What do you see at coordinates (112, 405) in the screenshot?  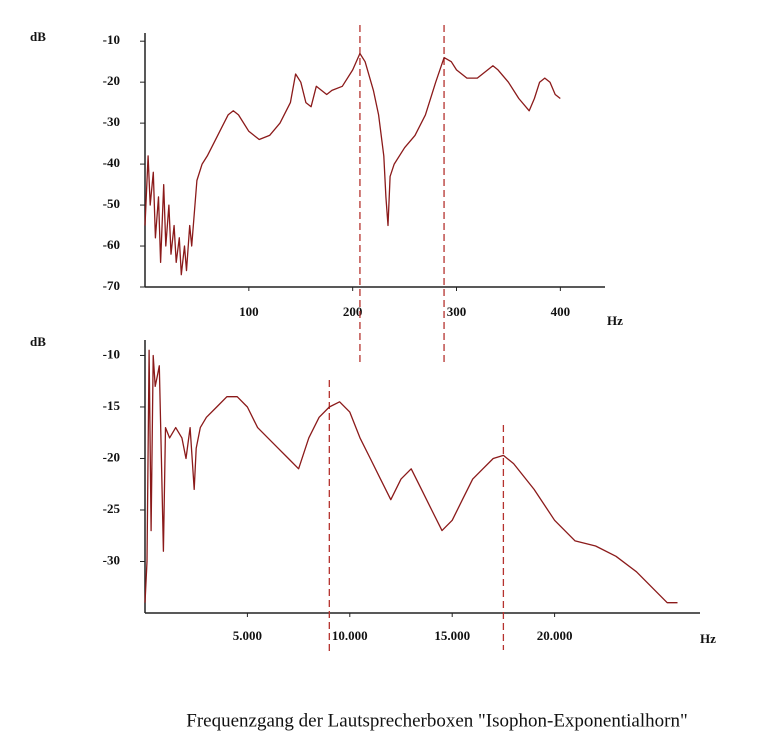 I see `y-tick-label: -15` at bounding box center [112, 405].